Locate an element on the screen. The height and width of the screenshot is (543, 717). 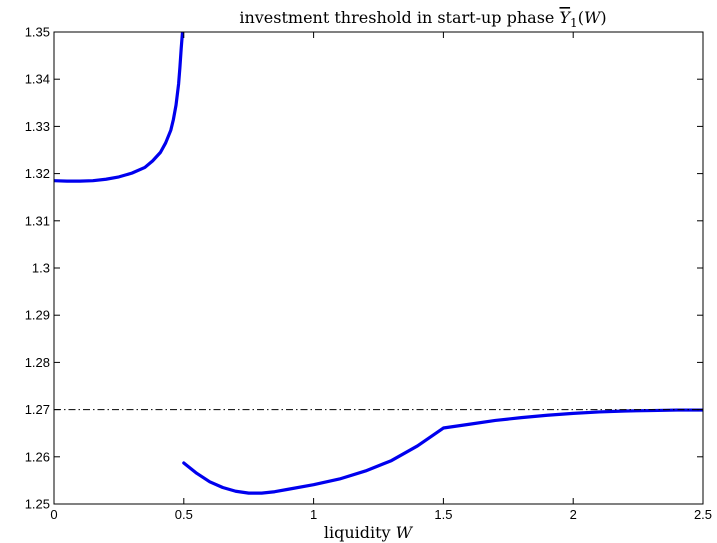
x-tick-label: 2 is located at coordinates (573, 514).